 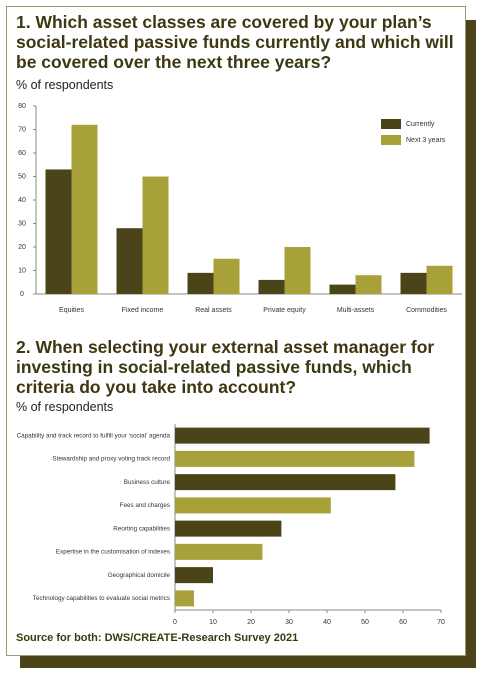 What do you see at coordinates (22, 176) in the screenshot?
I see `y-tick-label: 50` at bounding box center [22, 176].